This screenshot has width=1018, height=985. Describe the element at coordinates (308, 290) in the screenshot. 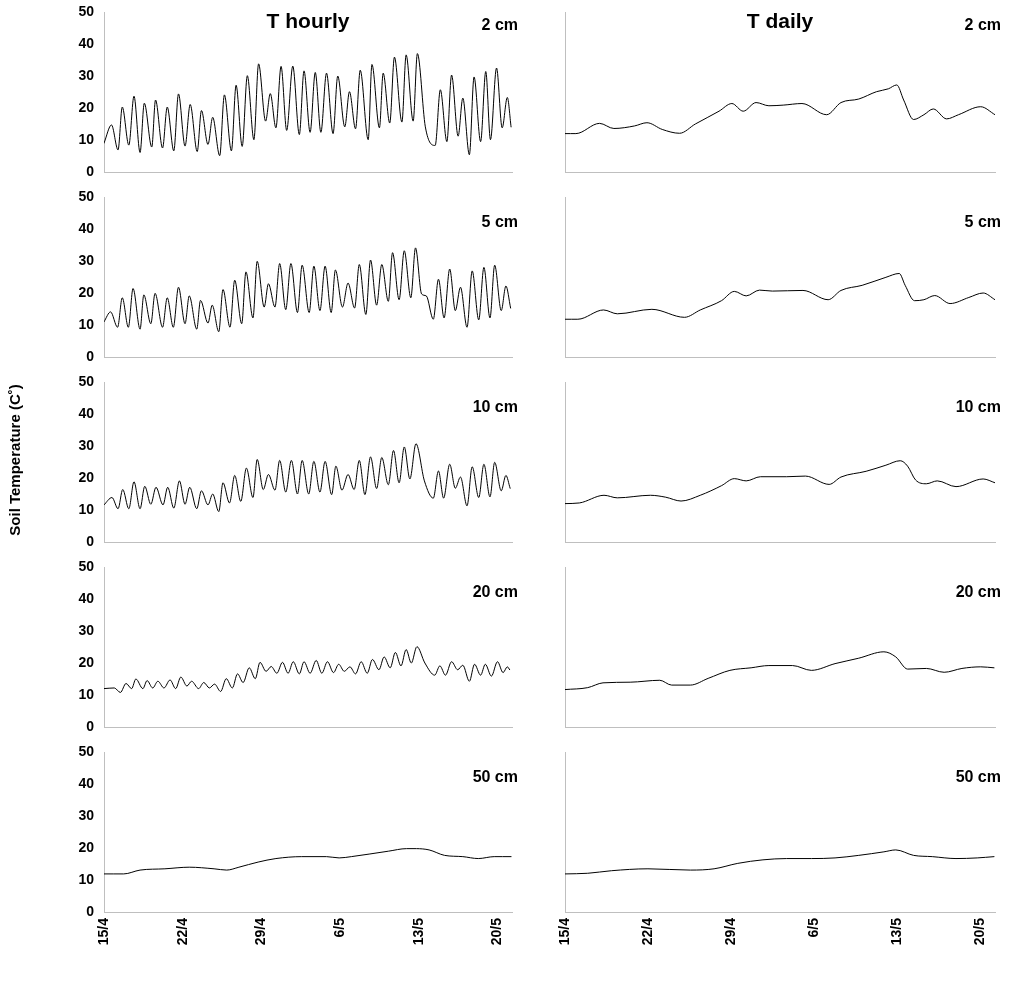

I see `line-series` at that location.